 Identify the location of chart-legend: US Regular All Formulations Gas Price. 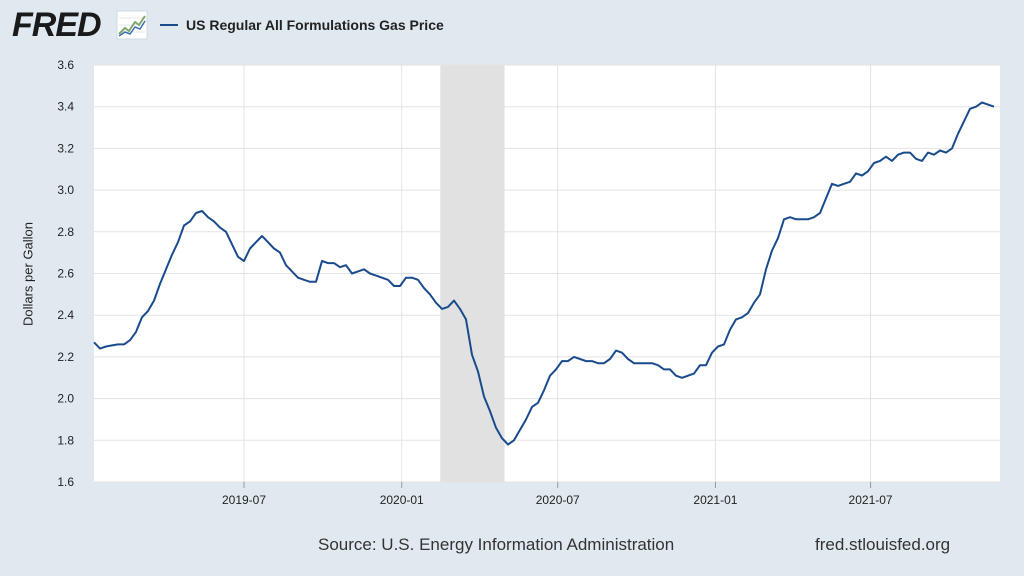
(302, 25).